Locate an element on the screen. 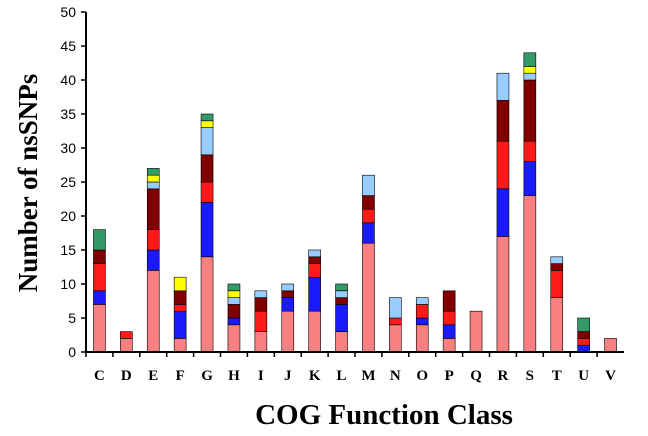  x-tick-label: Q is located at coordinates (476, 376).